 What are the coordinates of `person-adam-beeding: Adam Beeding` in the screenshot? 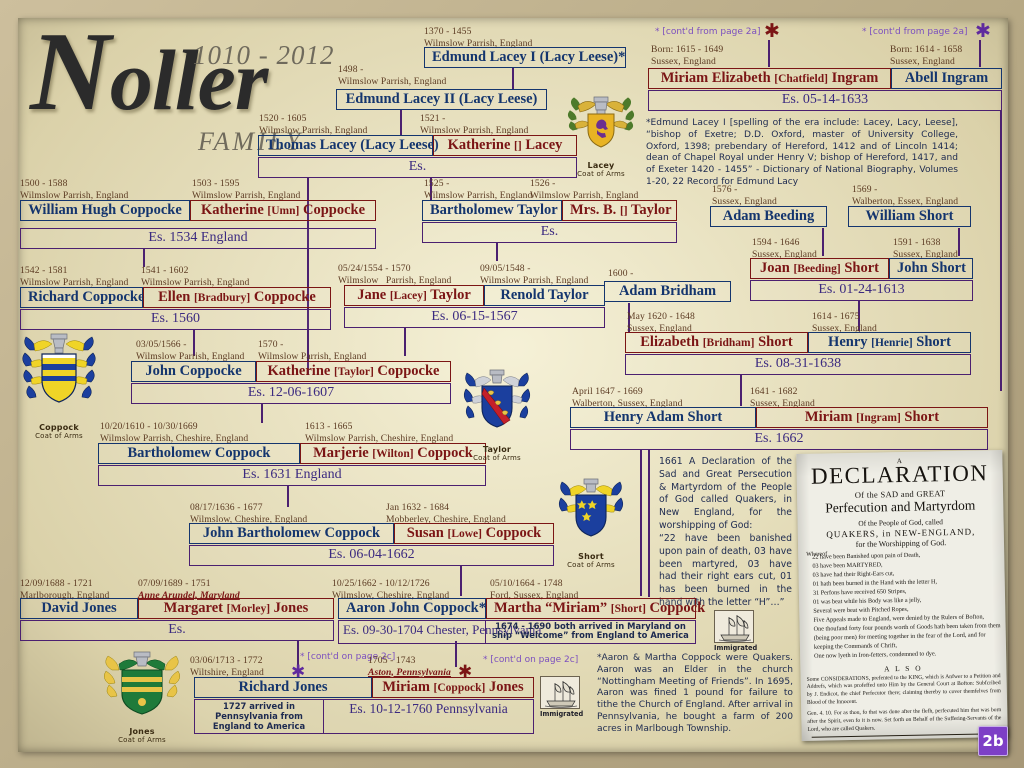 It's located at (768, 217).